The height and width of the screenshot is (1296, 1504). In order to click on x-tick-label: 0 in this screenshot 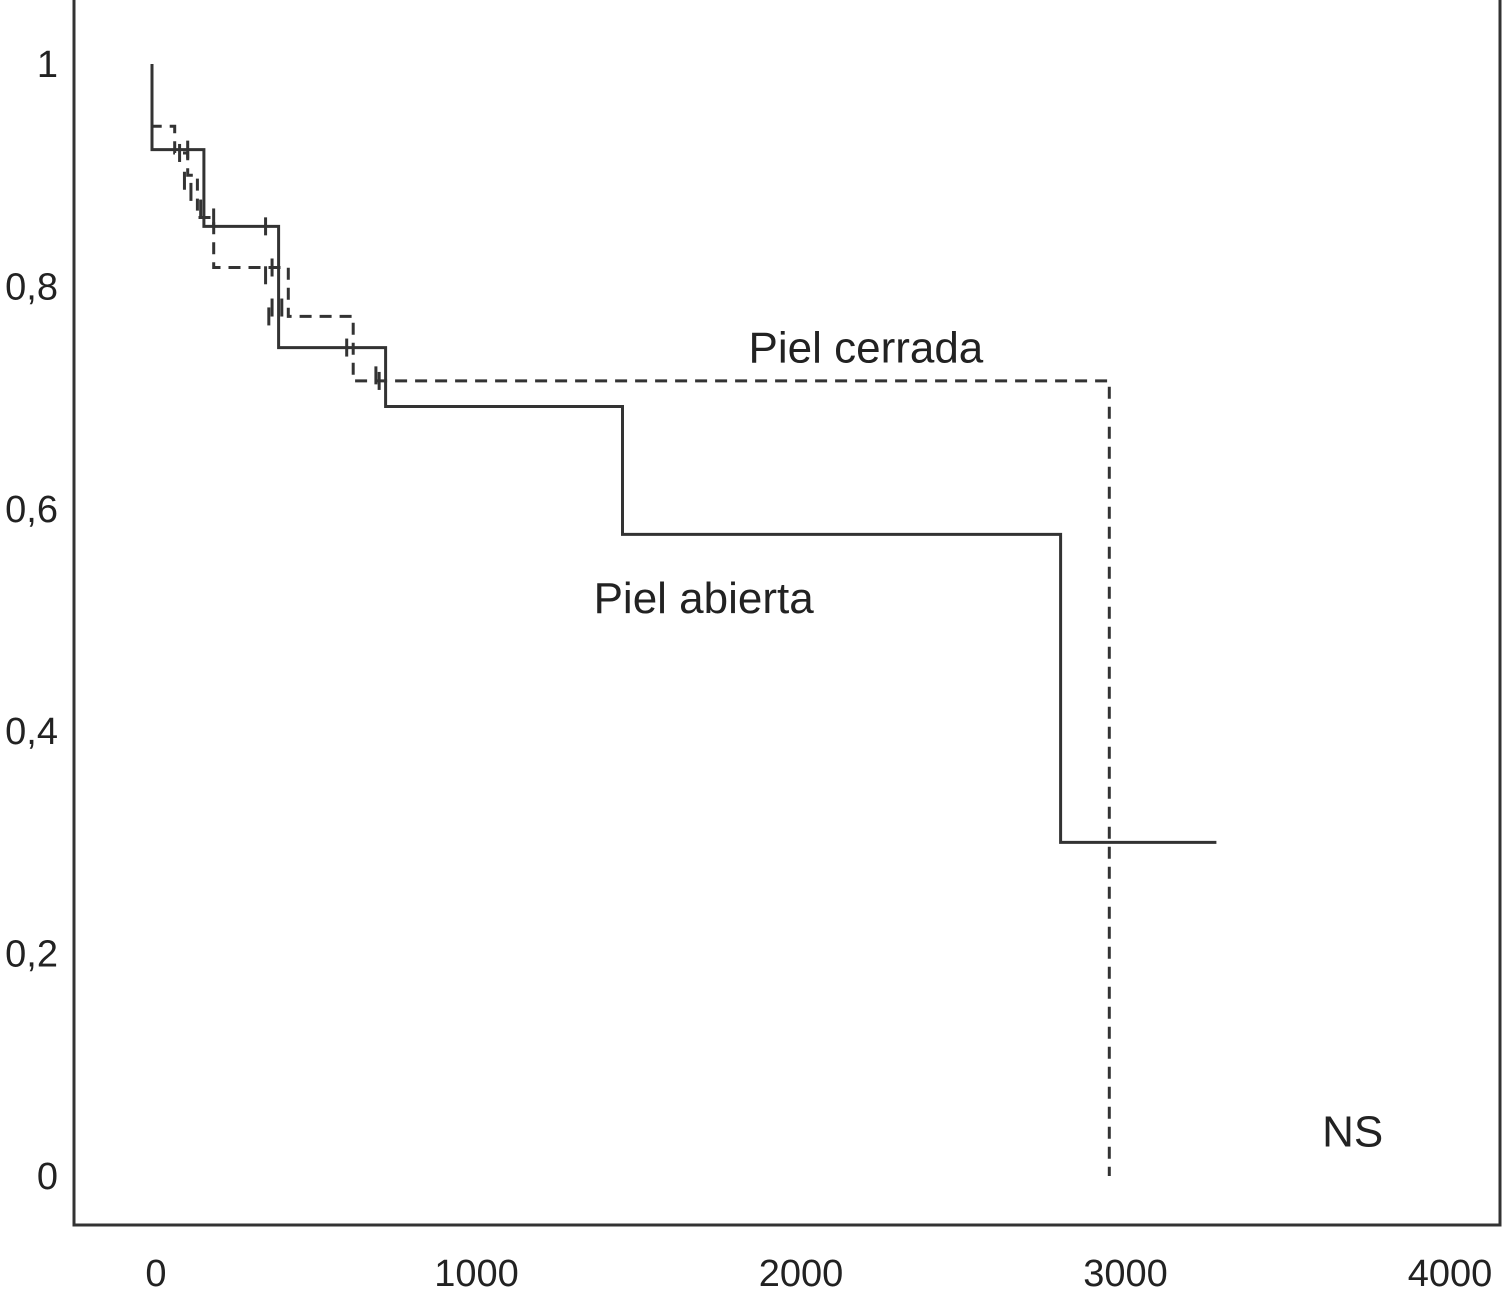, I will do `click(155, 1274)`.